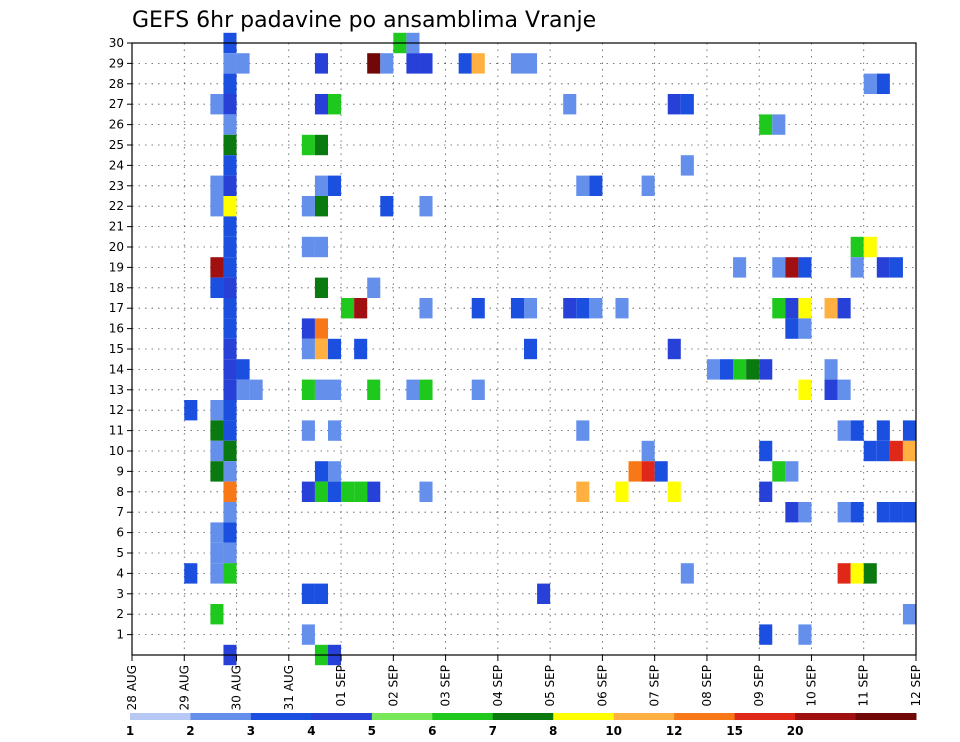  I want to click on y-tick-label: 5, so click(120, 553).